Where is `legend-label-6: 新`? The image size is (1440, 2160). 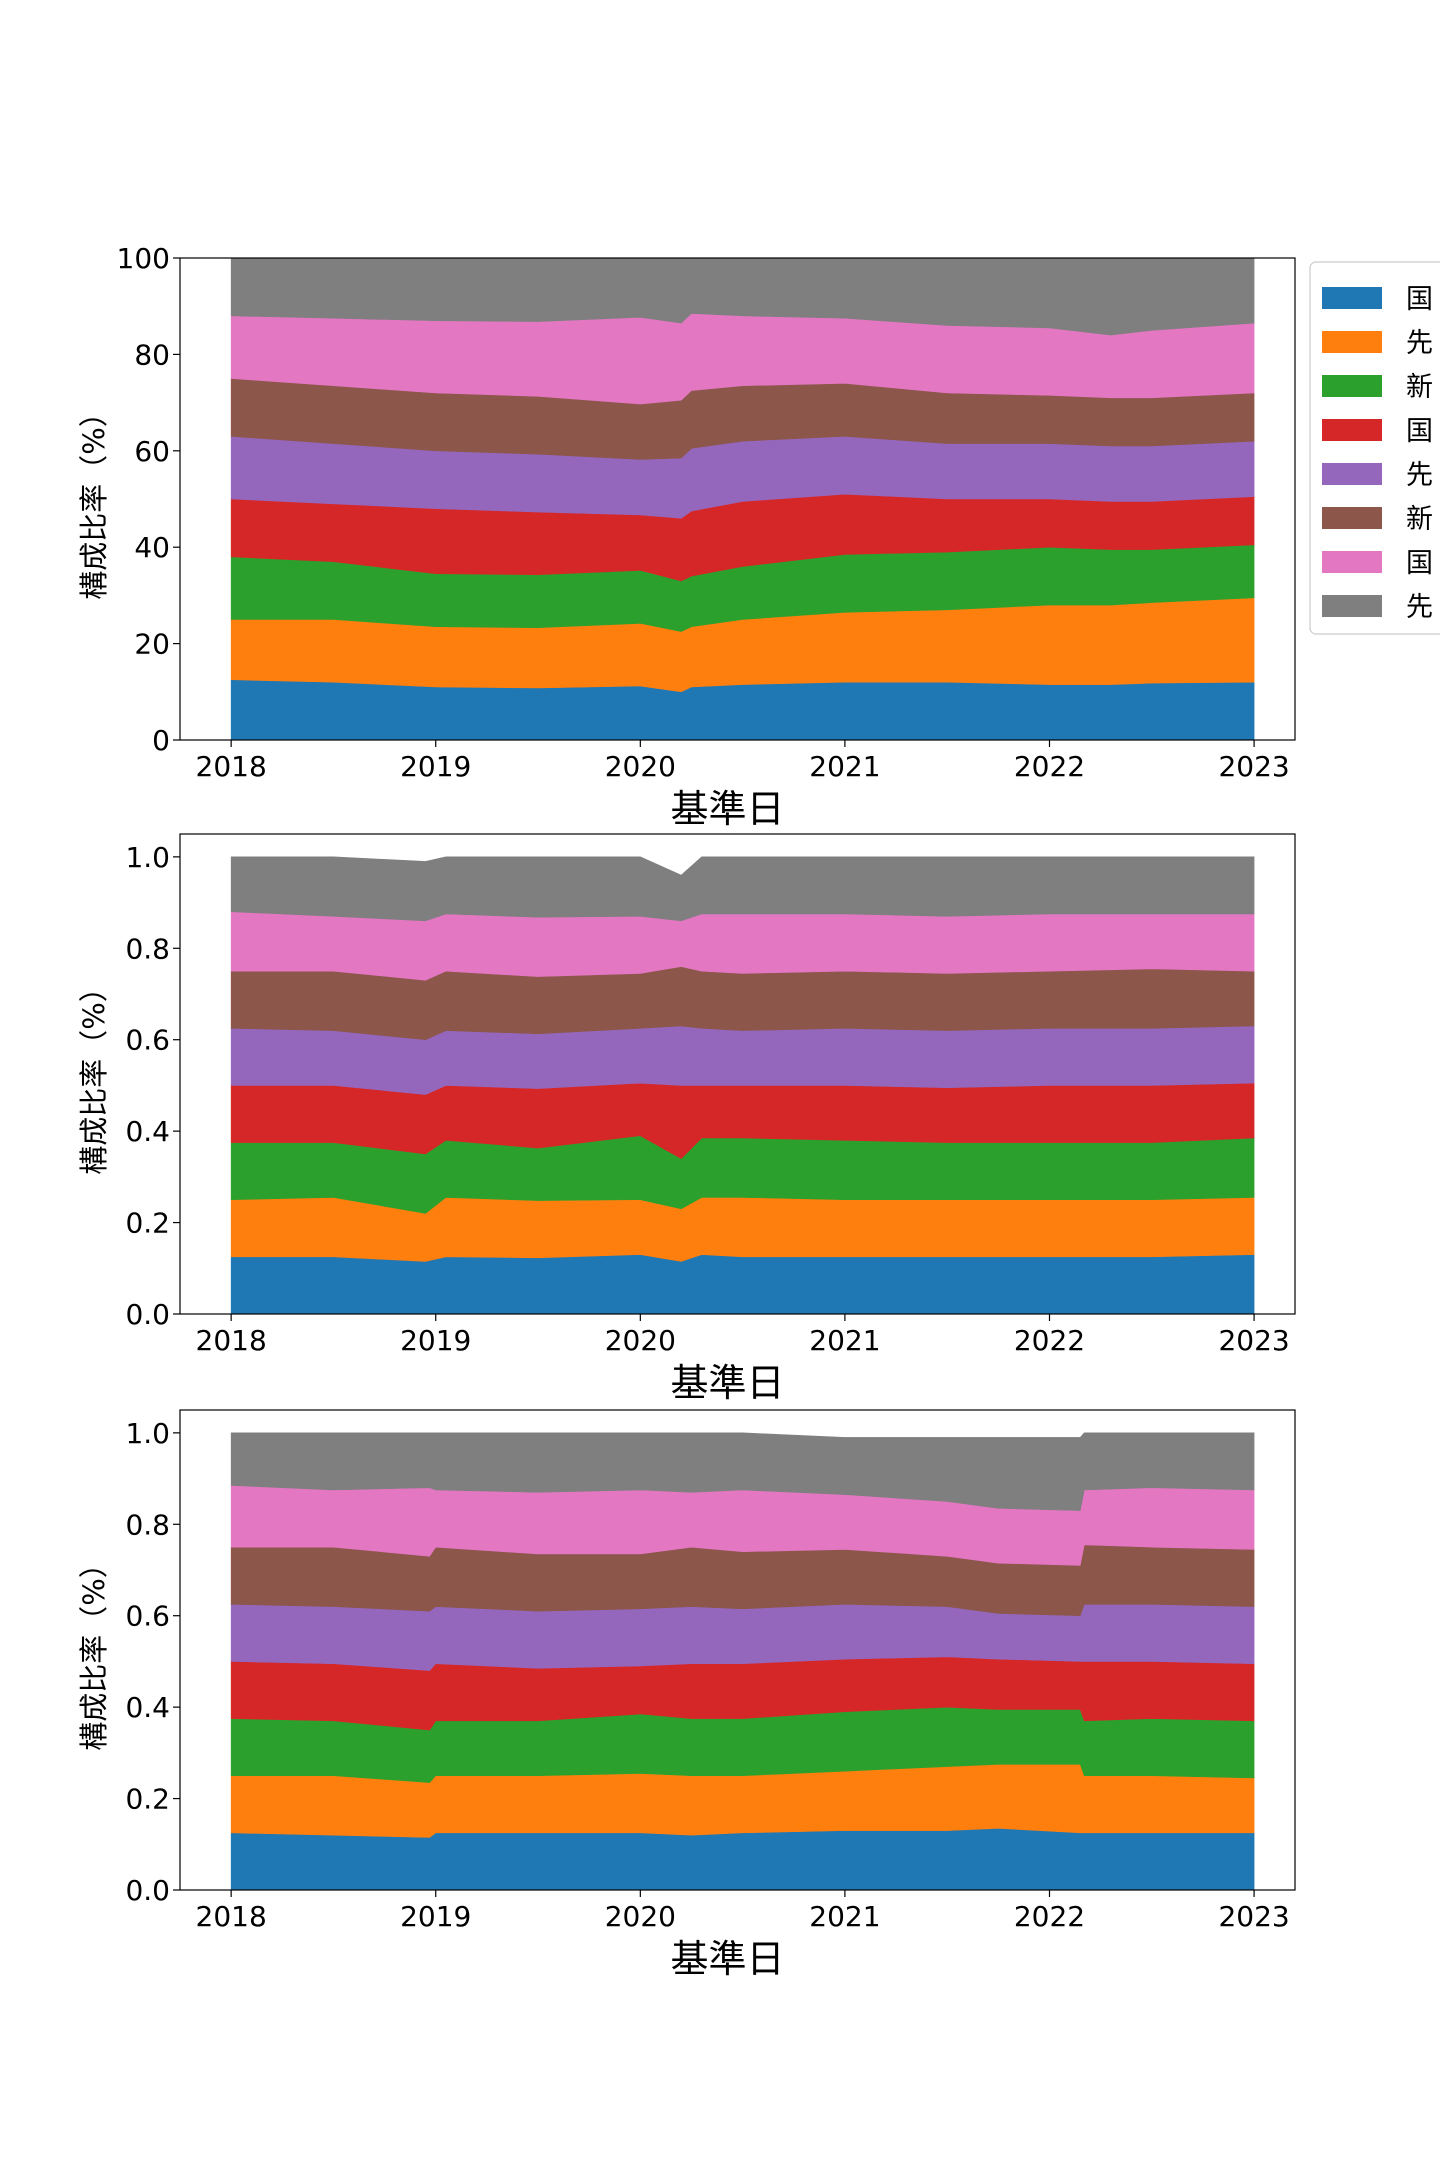
legend-label-6: 新 is located at coordinates (1419, 519).